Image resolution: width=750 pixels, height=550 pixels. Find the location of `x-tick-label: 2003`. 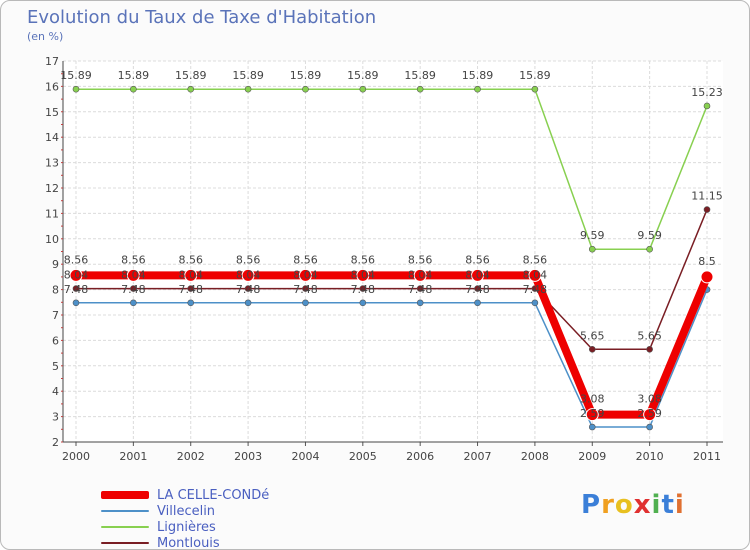

x-tick-label: 2003 is located at coordinates (248, 456).